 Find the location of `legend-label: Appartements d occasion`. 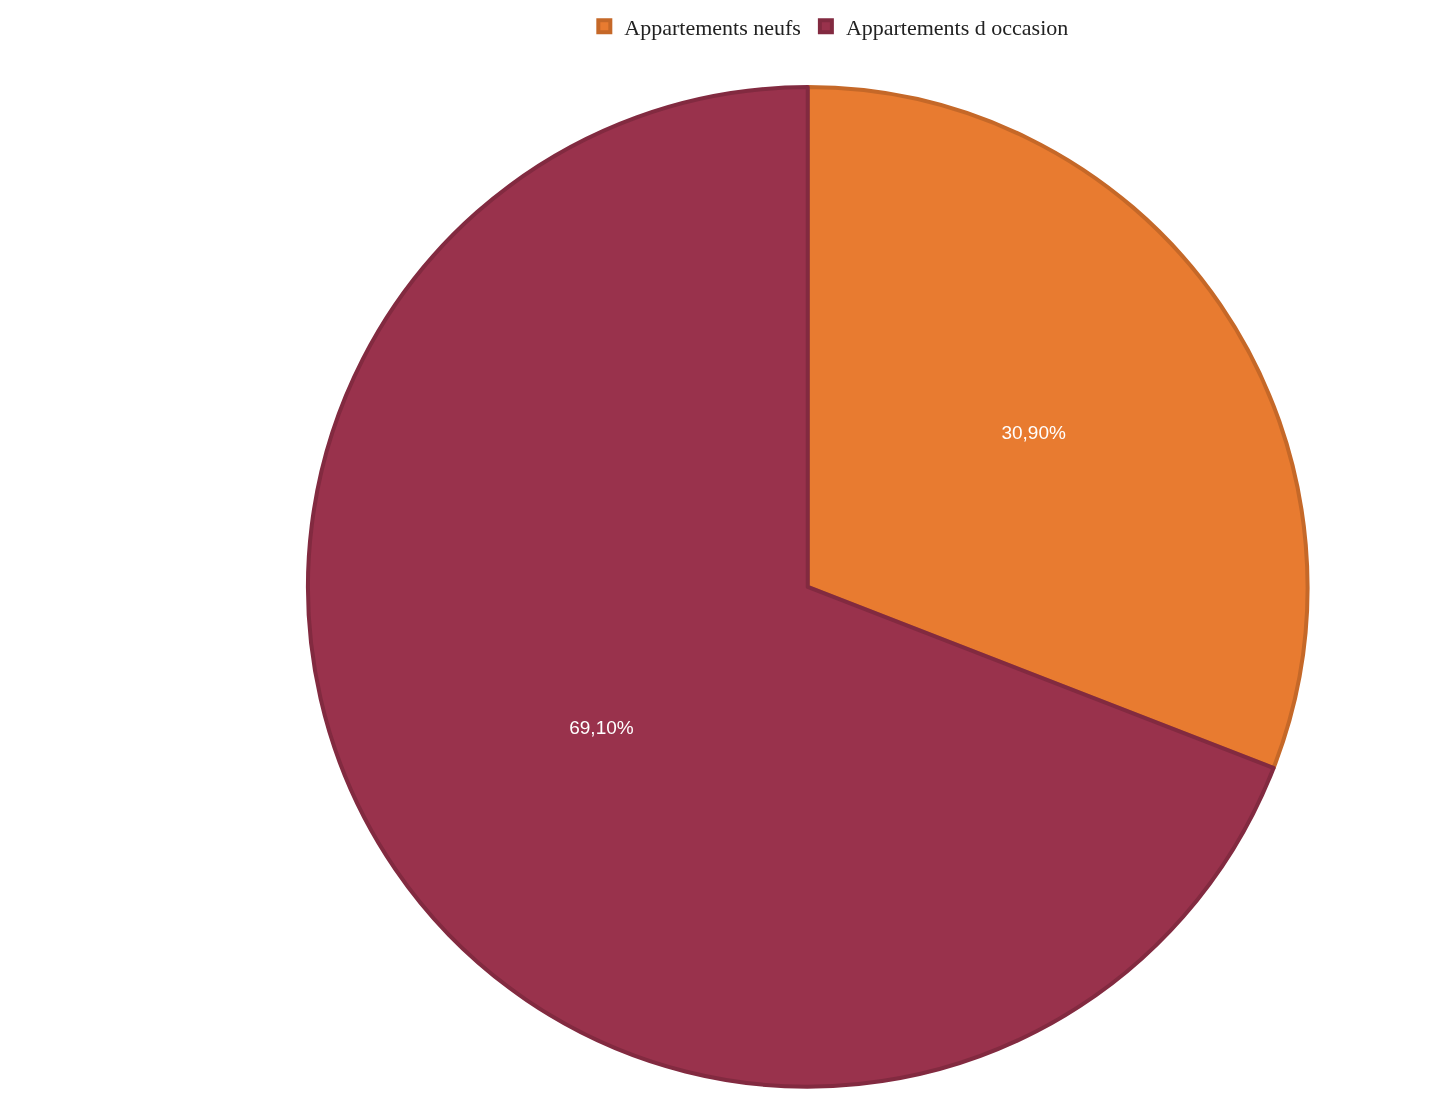

legend-label: Appartements d occasion is located at coordinates (957, 27).